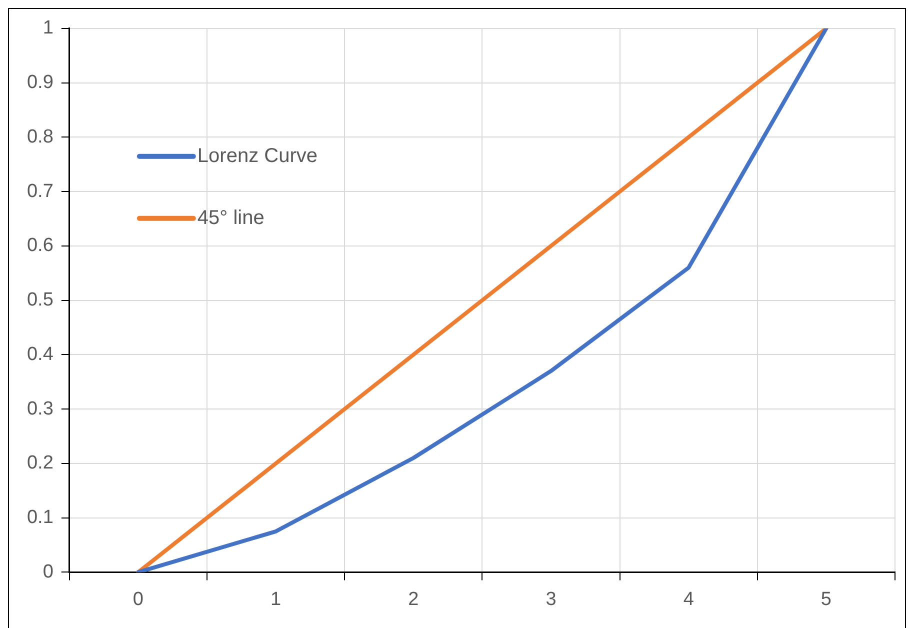  I want to click on x-tick-label: 4, so click(688, 599).